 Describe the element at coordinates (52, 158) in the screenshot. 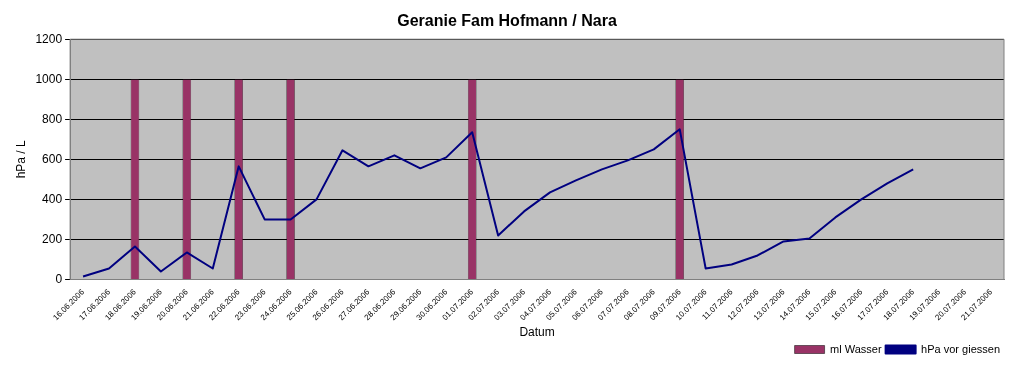

I see `y-tick-label: 600` at that location.